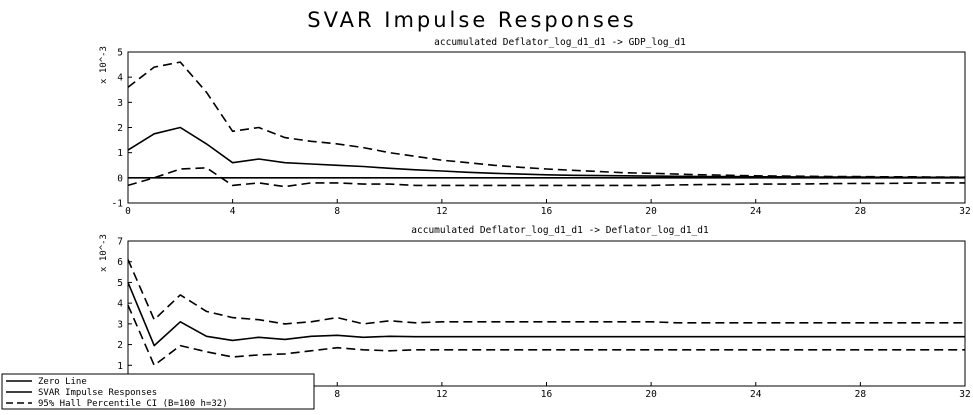 The width and height of the screenshot is (973, 415). I want to click on y-tick-label: 0, so click(120, 178).